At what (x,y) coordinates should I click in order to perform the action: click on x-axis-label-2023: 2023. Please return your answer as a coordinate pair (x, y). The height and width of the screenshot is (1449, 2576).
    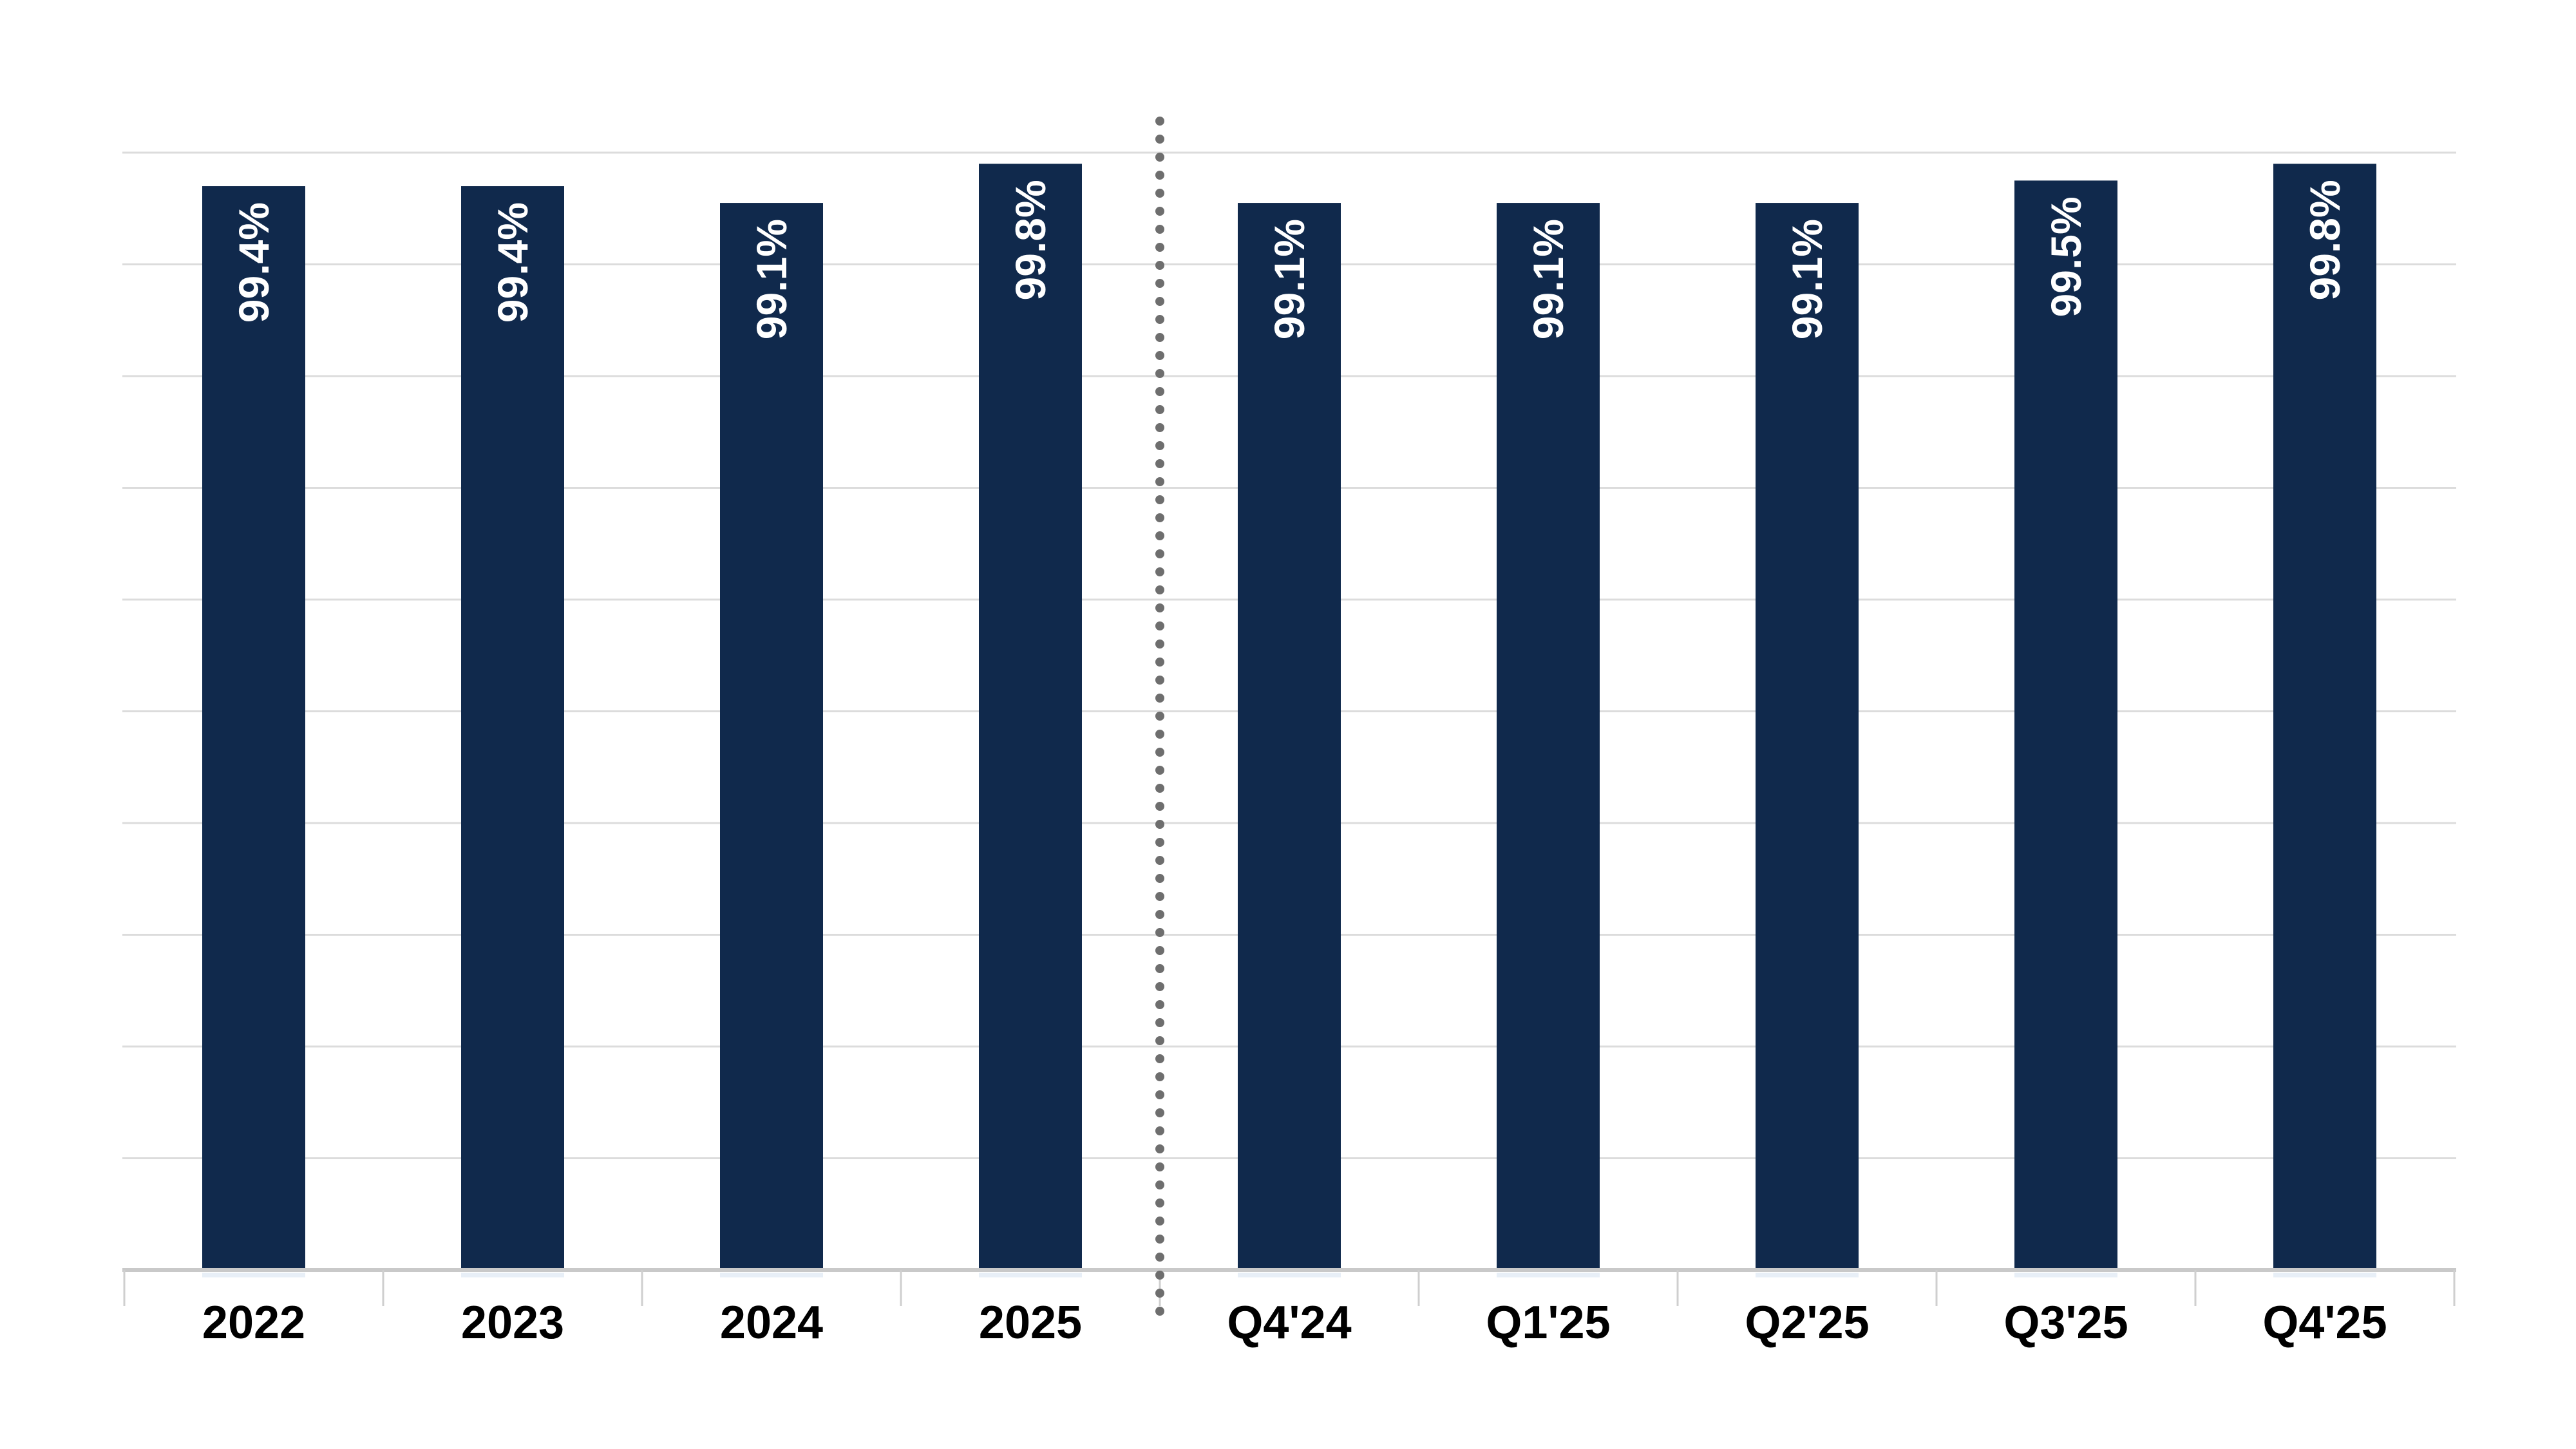
    Looking at the image, I should click on (512, 1323).